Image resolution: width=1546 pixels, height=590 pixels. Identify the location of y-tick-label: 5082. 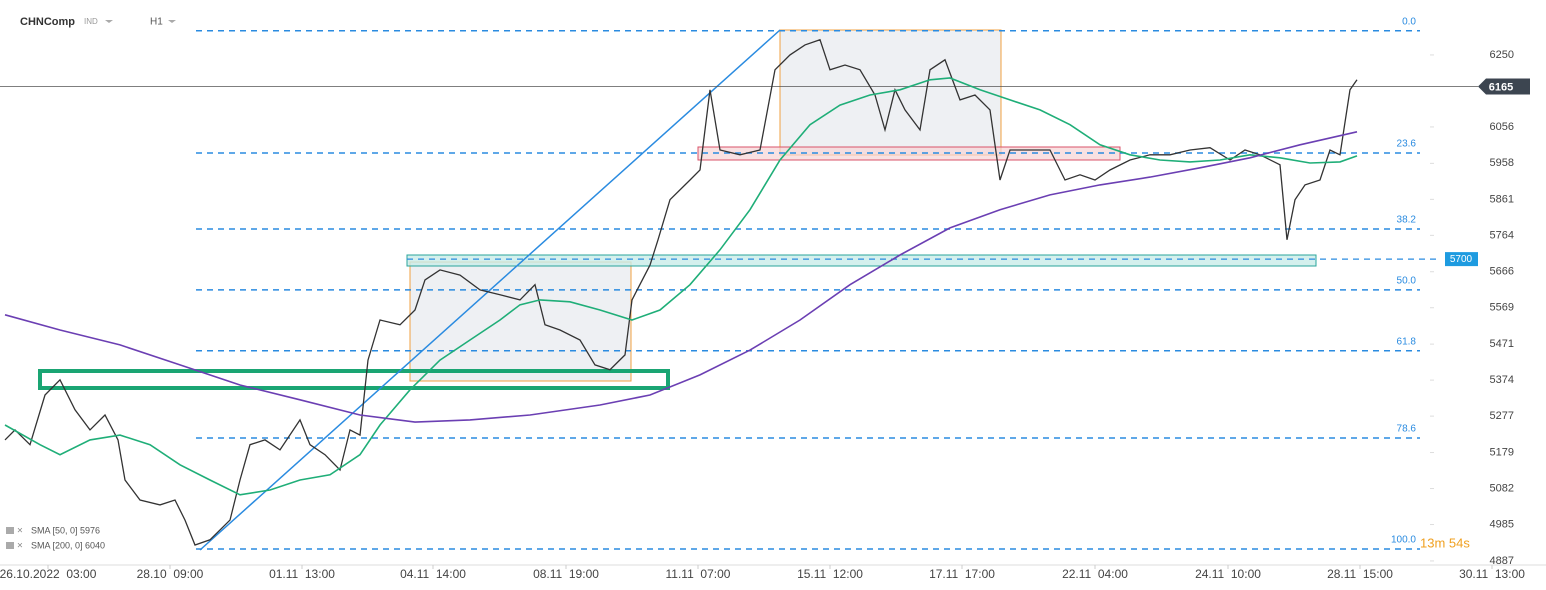
(1502, 488).